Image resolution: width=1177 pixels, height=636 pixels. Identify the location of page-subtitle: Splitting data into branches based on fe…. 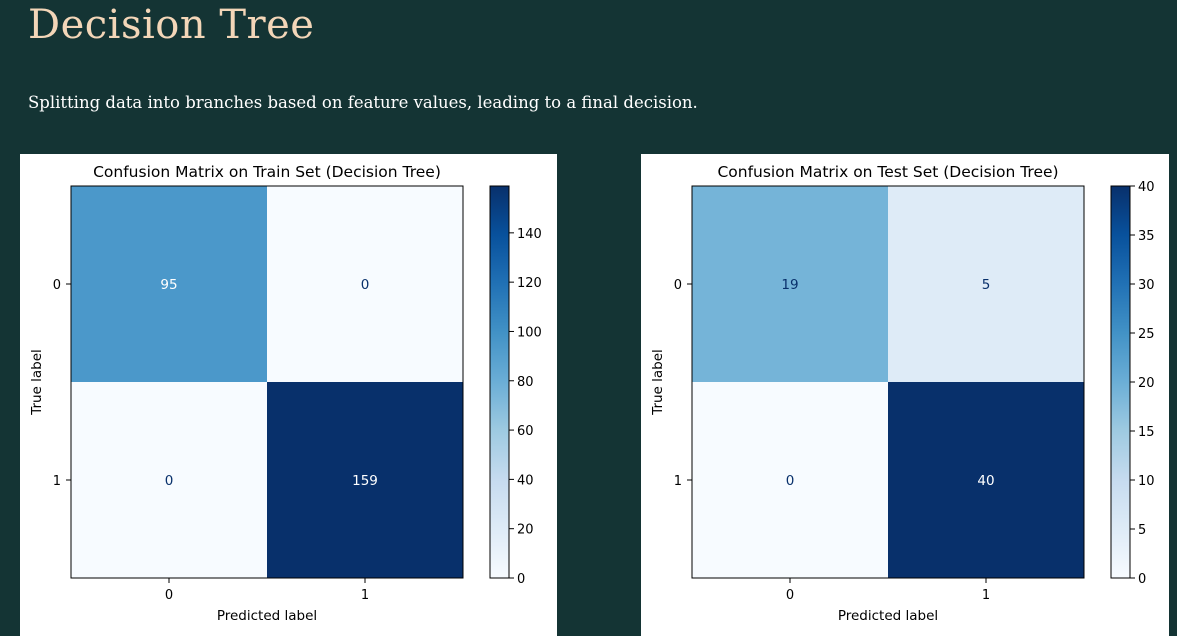
(363, 102).